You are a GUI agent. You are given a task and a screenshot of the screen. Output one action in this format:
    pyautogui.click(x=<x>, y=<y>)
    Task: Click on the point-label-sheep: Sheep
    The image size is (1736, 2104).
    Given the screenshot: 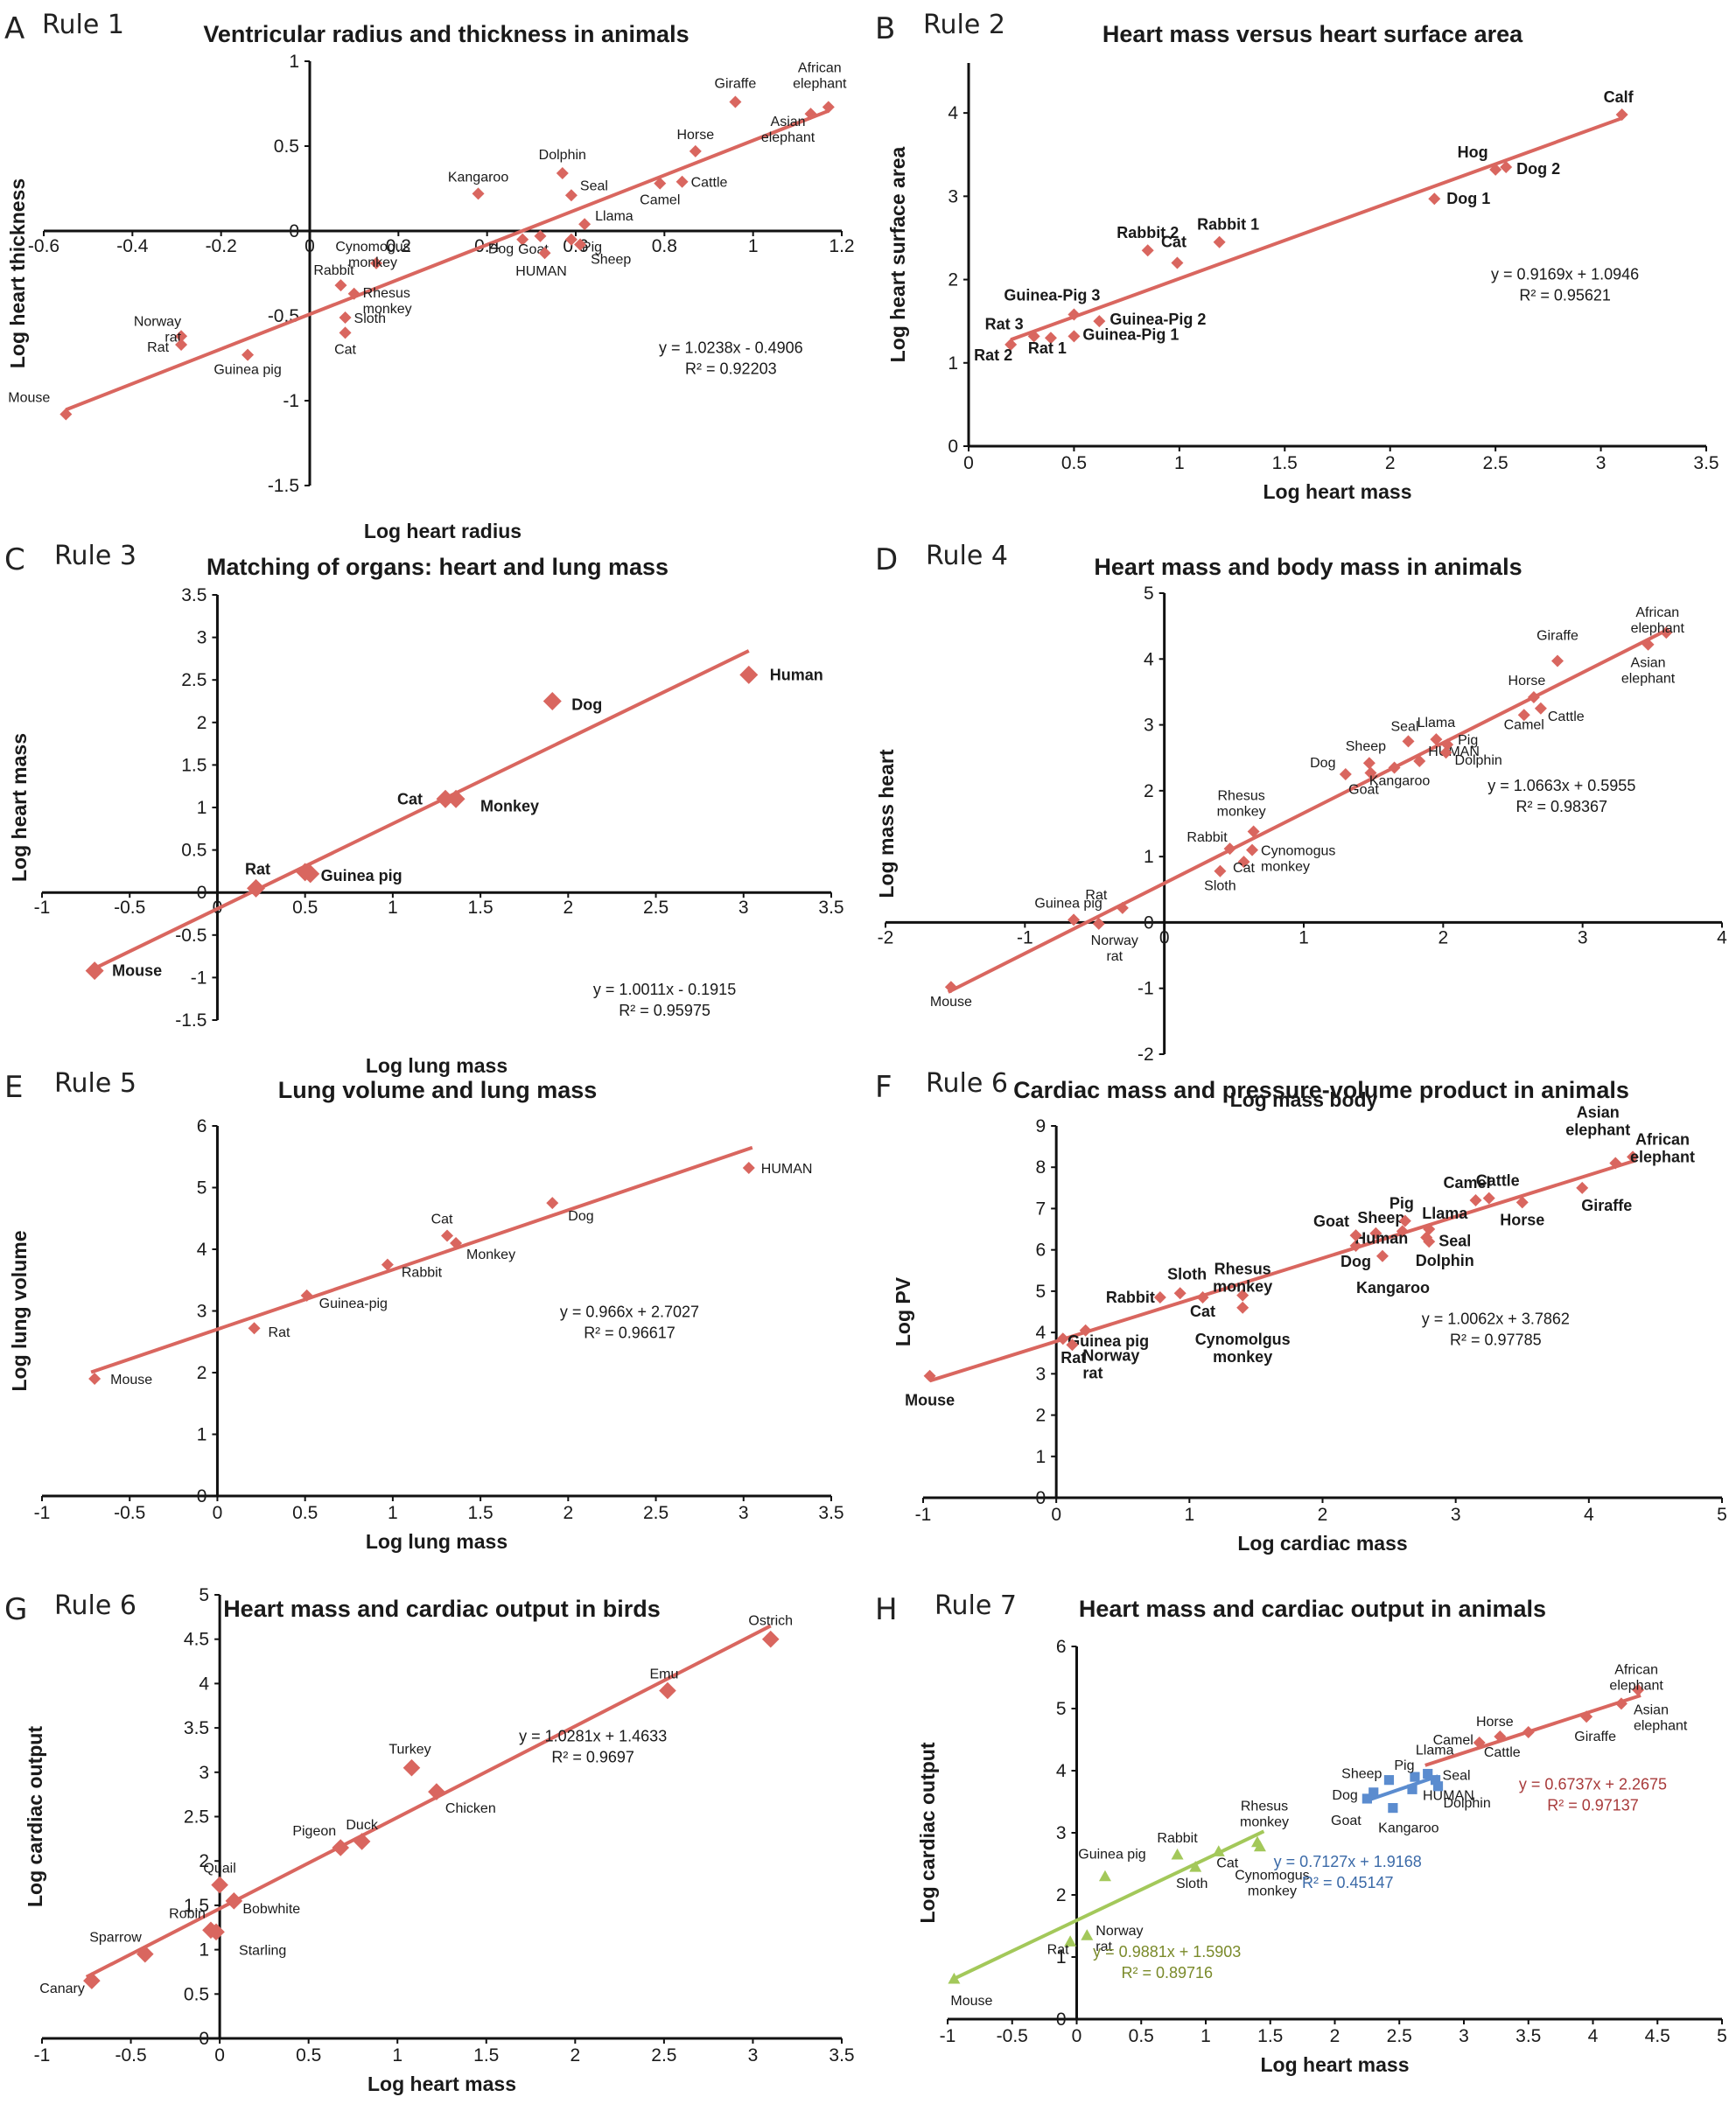 What is the action you would take?
    pyautogui.click(x=1380, y=1218)
    